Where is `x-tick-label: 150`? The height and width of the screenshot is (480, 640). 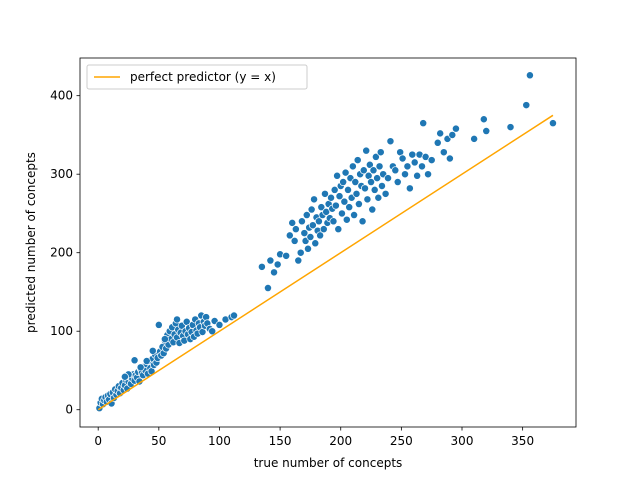 x-tick-label: 150 is located at coordinates (280, 441).